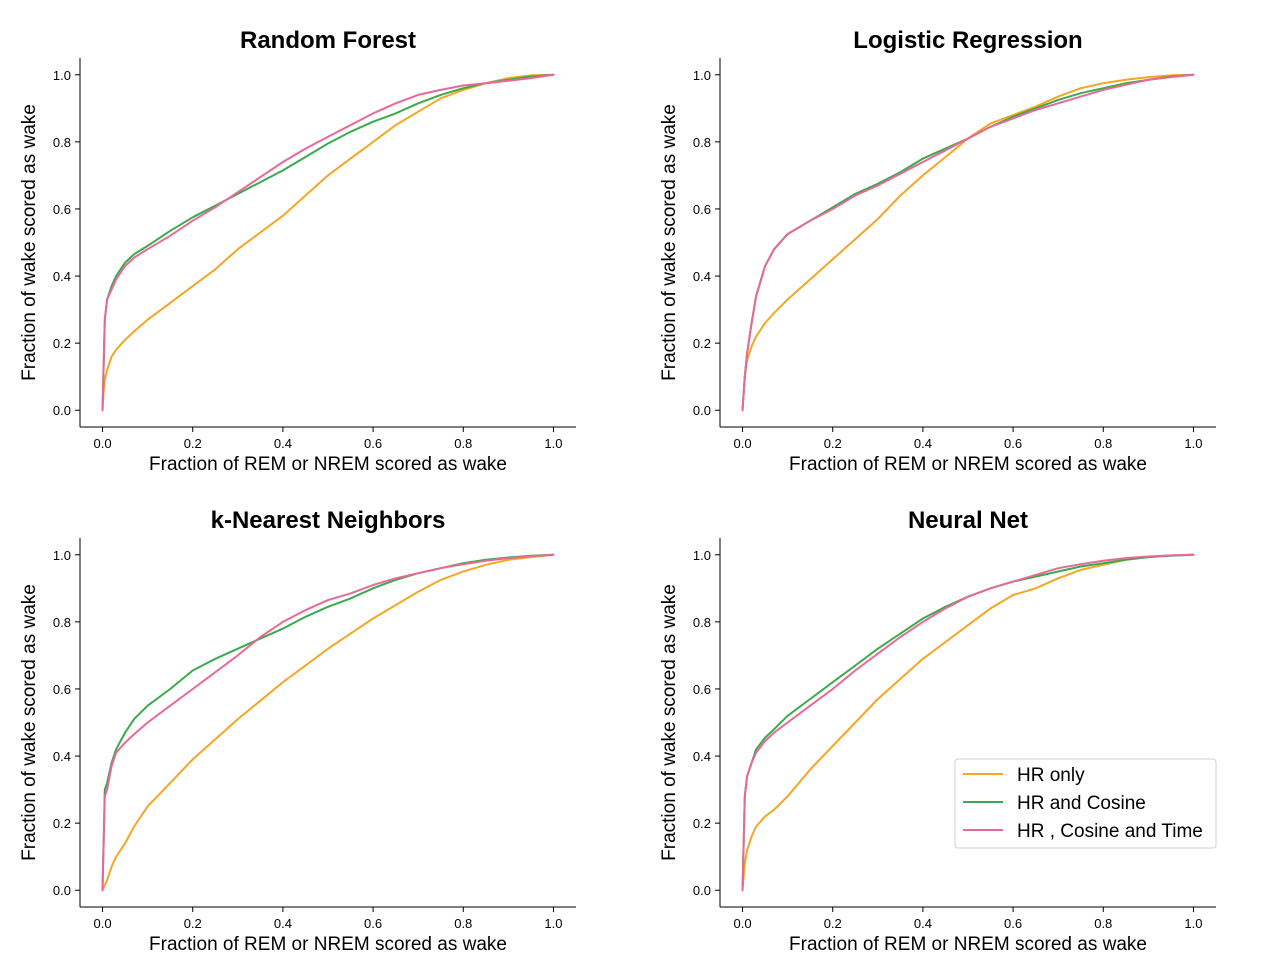 Image resolution: width=1280 pixels, height=960 pixels. I want to click on panel-title: Random Forest, so click(328, 40).